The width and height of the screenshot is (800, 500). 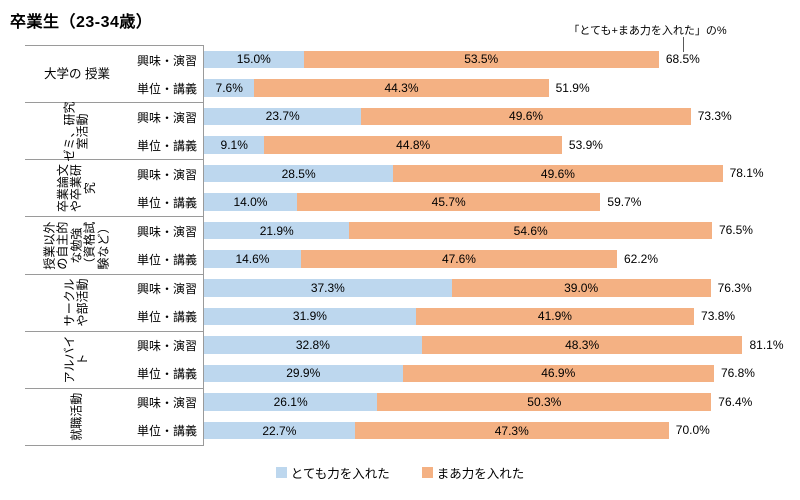 I want to click on bar-segment-somewhat: 41.9%, so click(x=555, y=316).